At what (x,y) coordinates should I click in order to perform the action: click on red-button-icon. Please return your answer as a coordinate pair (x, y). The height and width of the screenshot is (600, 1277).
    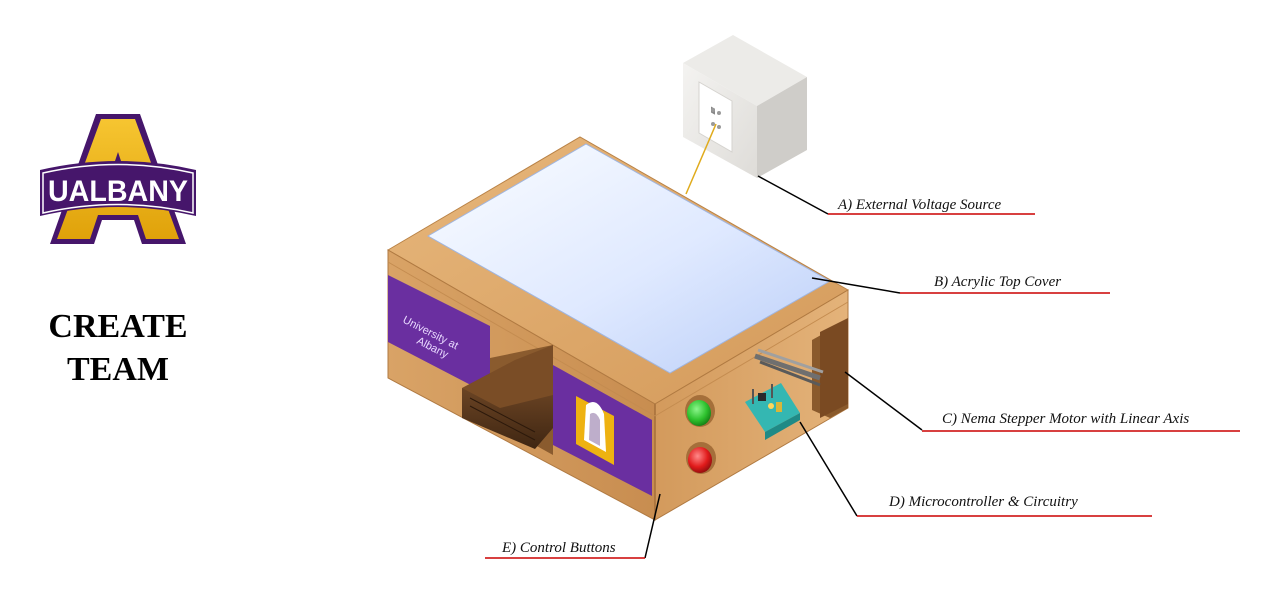
    Looking at the image, I should click on (700, 460).